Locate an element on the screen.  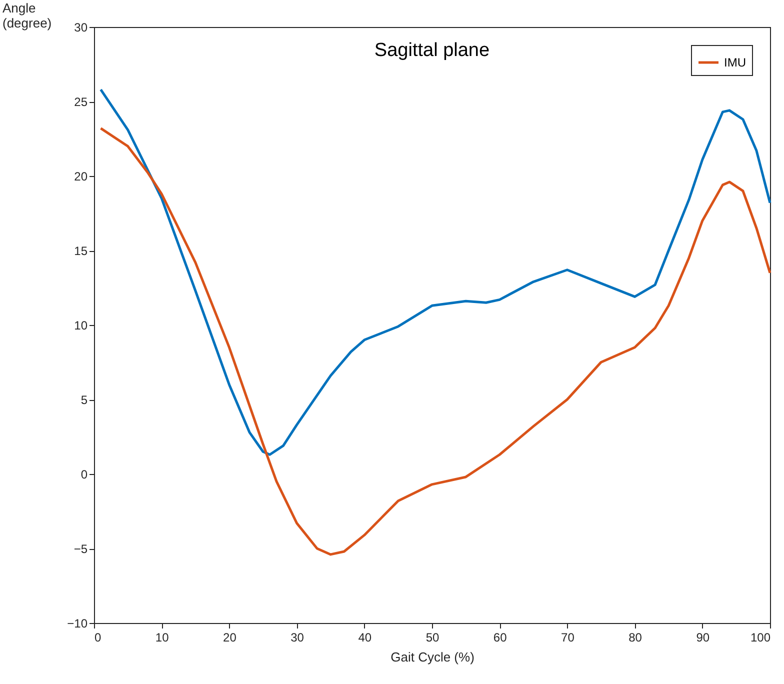
x-axis-title: Gait Cycle (%) is located at coordinates (432, 657).